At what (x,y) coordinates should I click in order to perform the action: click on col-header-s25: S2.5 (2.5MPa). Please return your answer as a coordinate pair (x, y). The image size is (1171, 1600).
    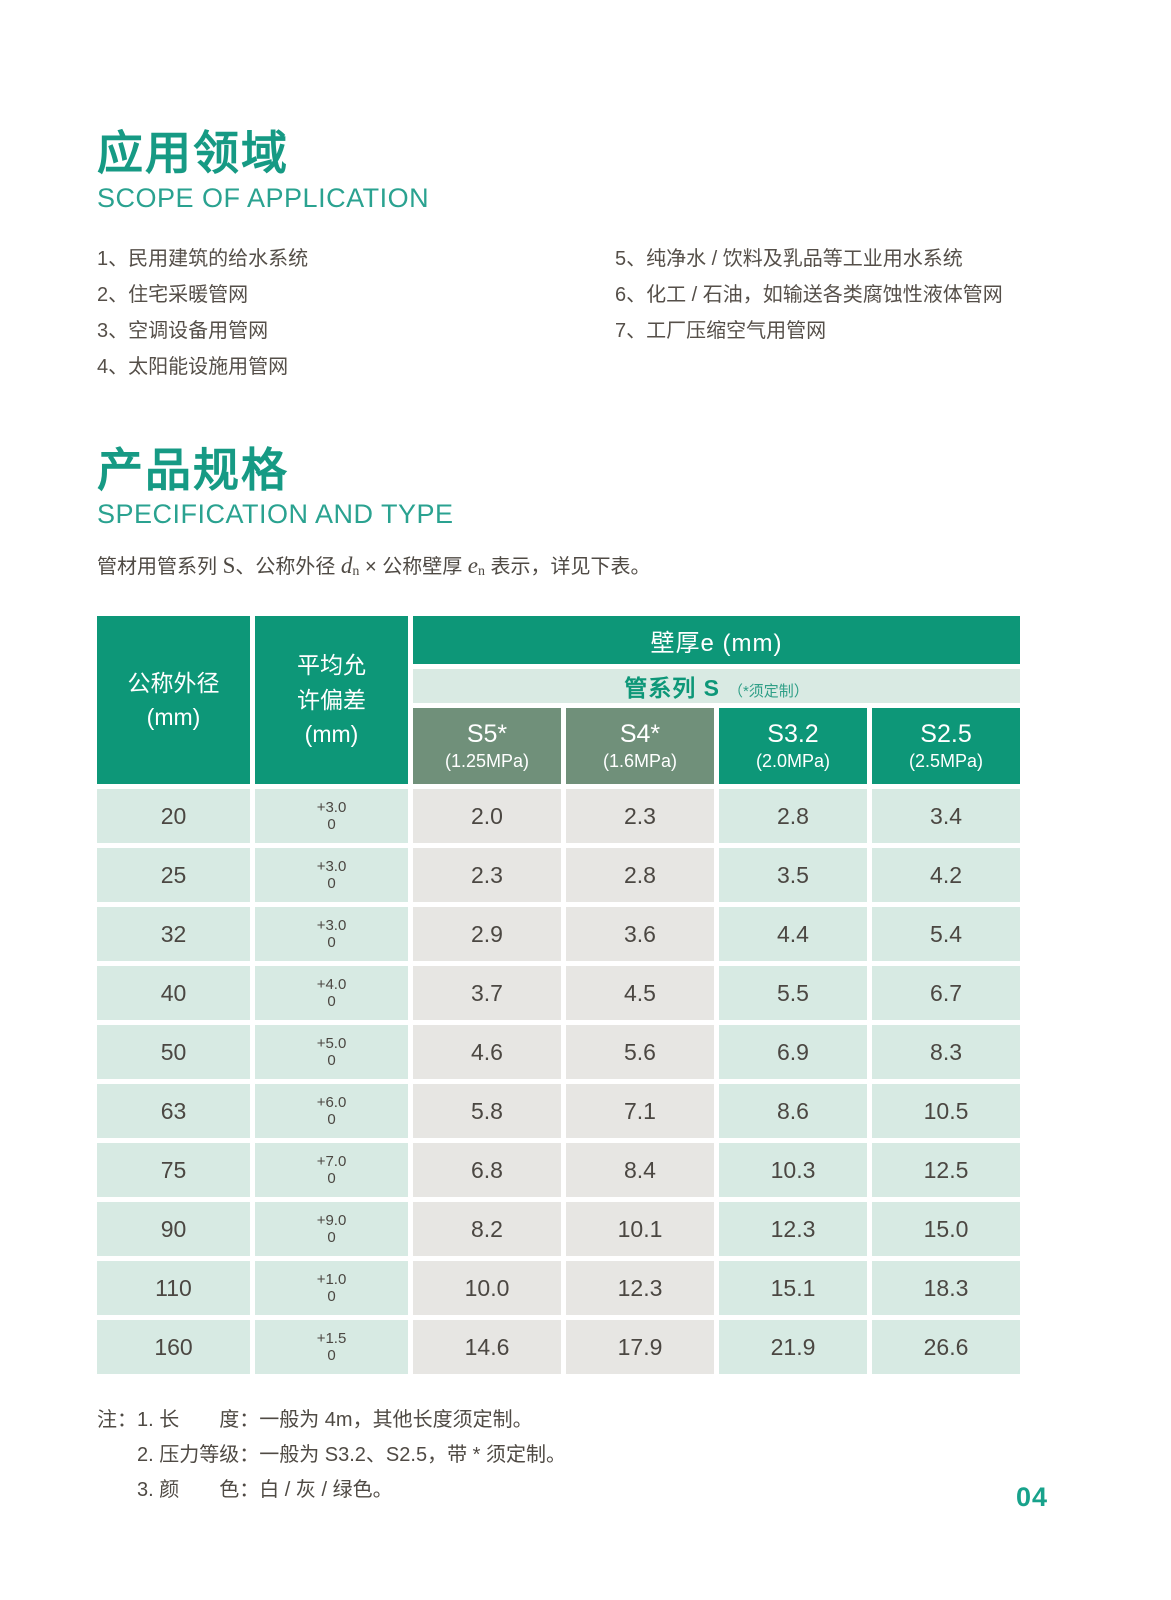
    Looking at the image, I should click on (946, 746).